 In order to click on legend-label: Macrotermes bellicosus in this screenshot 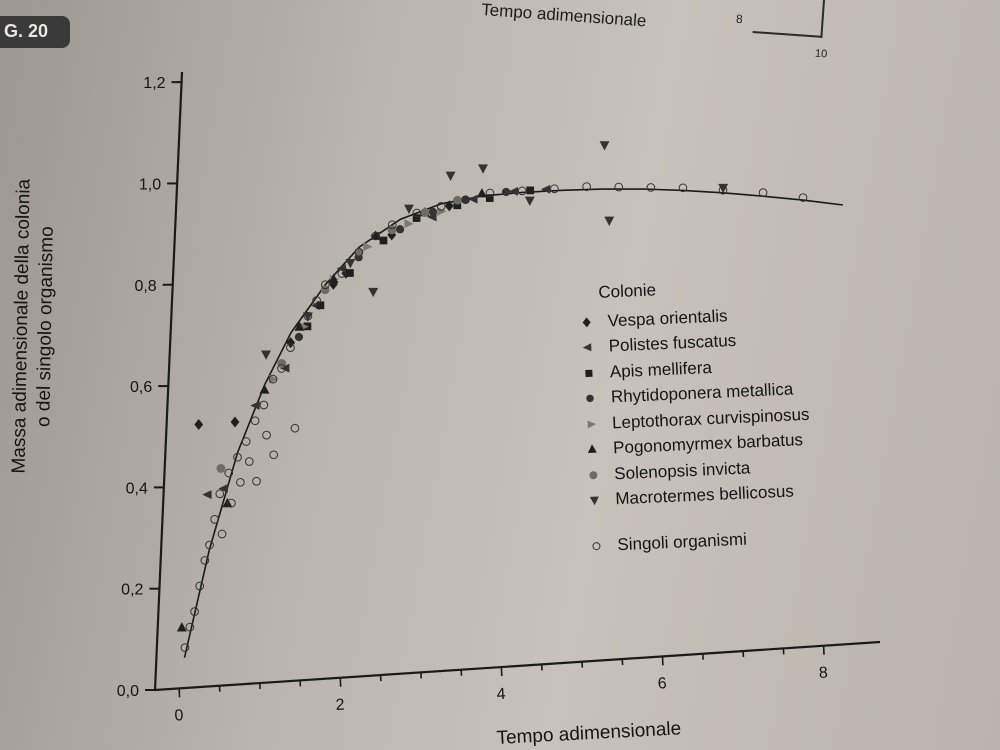, I will do `click(705, 495)`.